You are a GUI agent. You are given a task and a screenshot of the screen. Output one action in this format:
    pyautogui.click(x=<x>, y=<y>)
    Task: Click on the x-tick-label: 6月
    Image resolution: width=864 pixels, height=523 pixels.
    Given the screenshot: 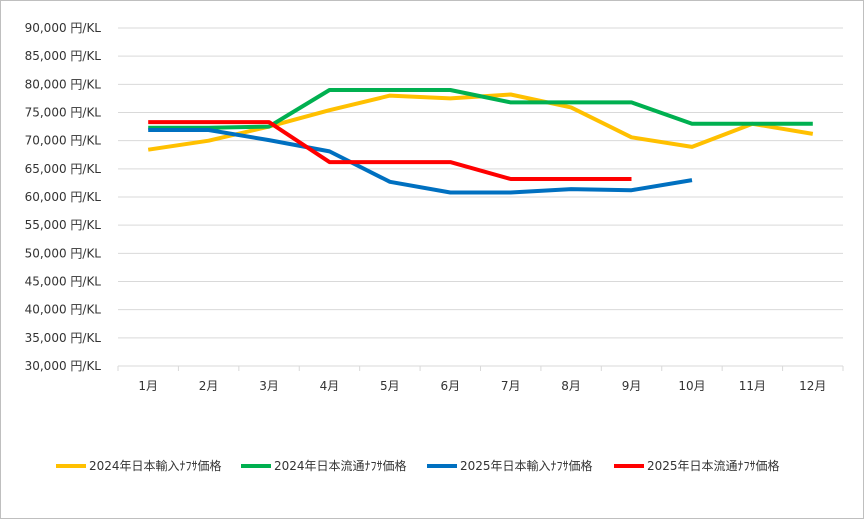 What is the action you would take?
    pyautogui.click(x=450, y=386)
    